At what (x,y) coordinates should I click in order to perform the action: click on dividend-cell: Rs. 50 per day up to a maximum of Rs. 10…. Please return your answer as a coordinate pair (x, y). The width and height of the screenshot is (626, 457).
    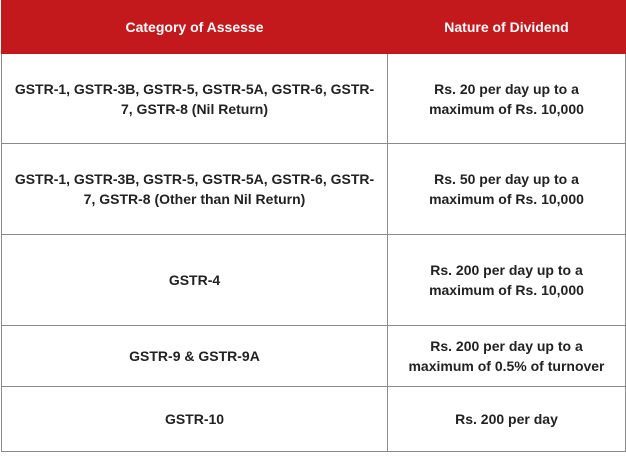
    Looking at the image, I should click on (506, 189).